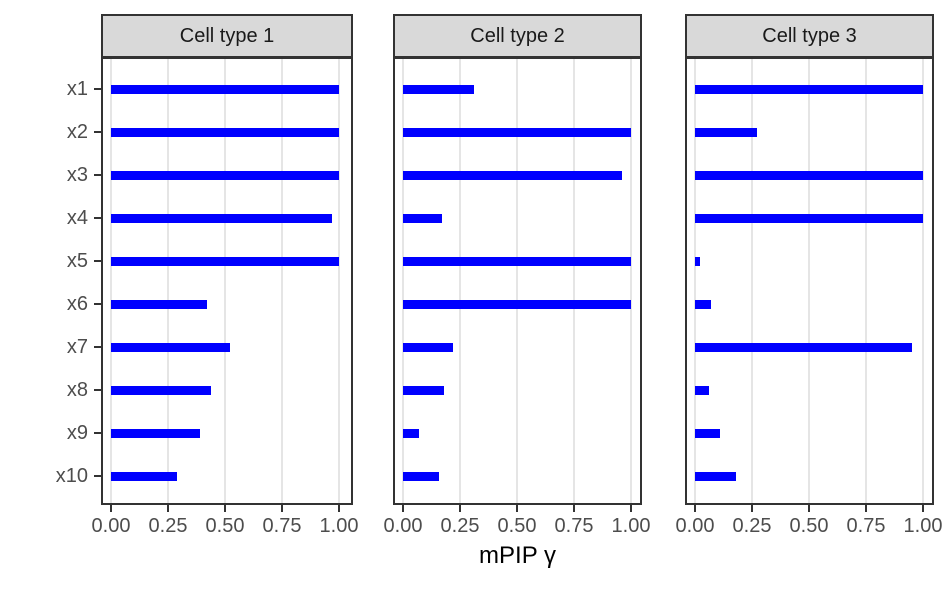 This screenshot has width=950, height=600. What do you see at coordinates (77, 175) in the screenshot?
I see `y-tick-label-x3: x3` at bounding box center [77, 175].